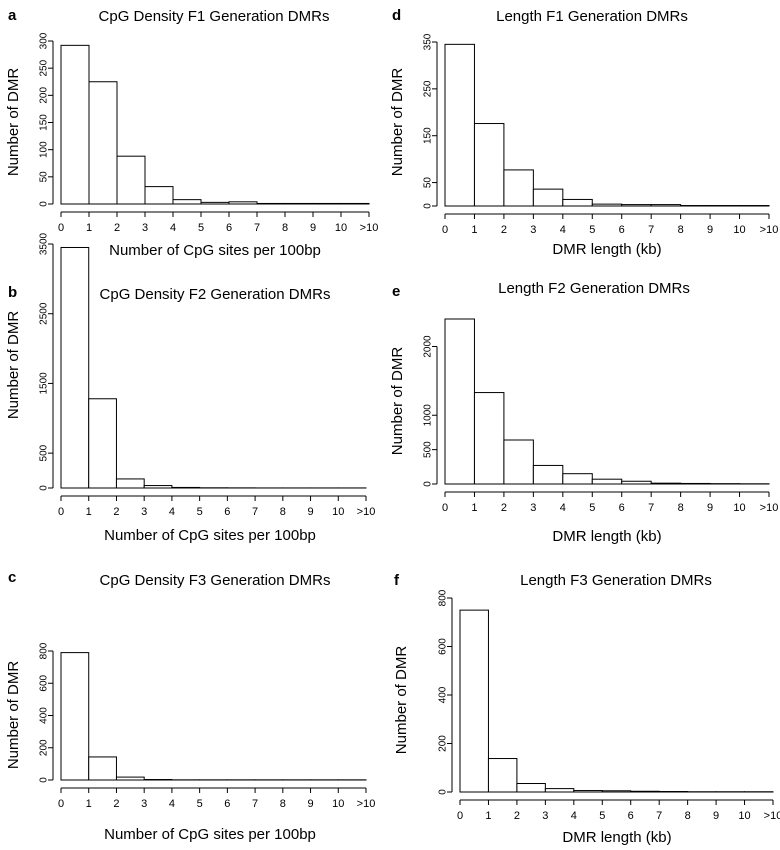  What do you see at coordinates (215, 294) in the screenshot?
I see `chart-title: CpG Density F2 Generation DMRs` at bounding box center [215, 294].